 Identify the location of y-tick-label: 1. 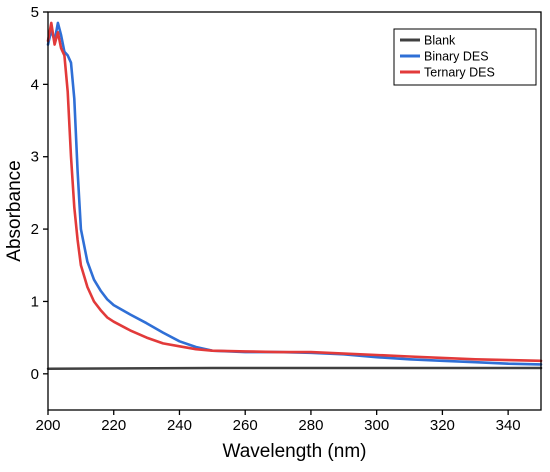
(35, 301).